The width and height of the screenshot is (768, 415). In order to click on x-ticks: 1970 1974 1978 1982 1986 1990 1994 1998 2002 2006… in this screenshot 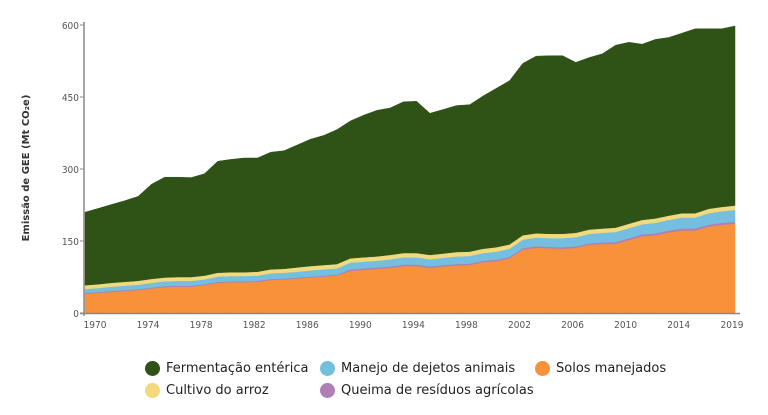, I will do `click(414, 325)`.